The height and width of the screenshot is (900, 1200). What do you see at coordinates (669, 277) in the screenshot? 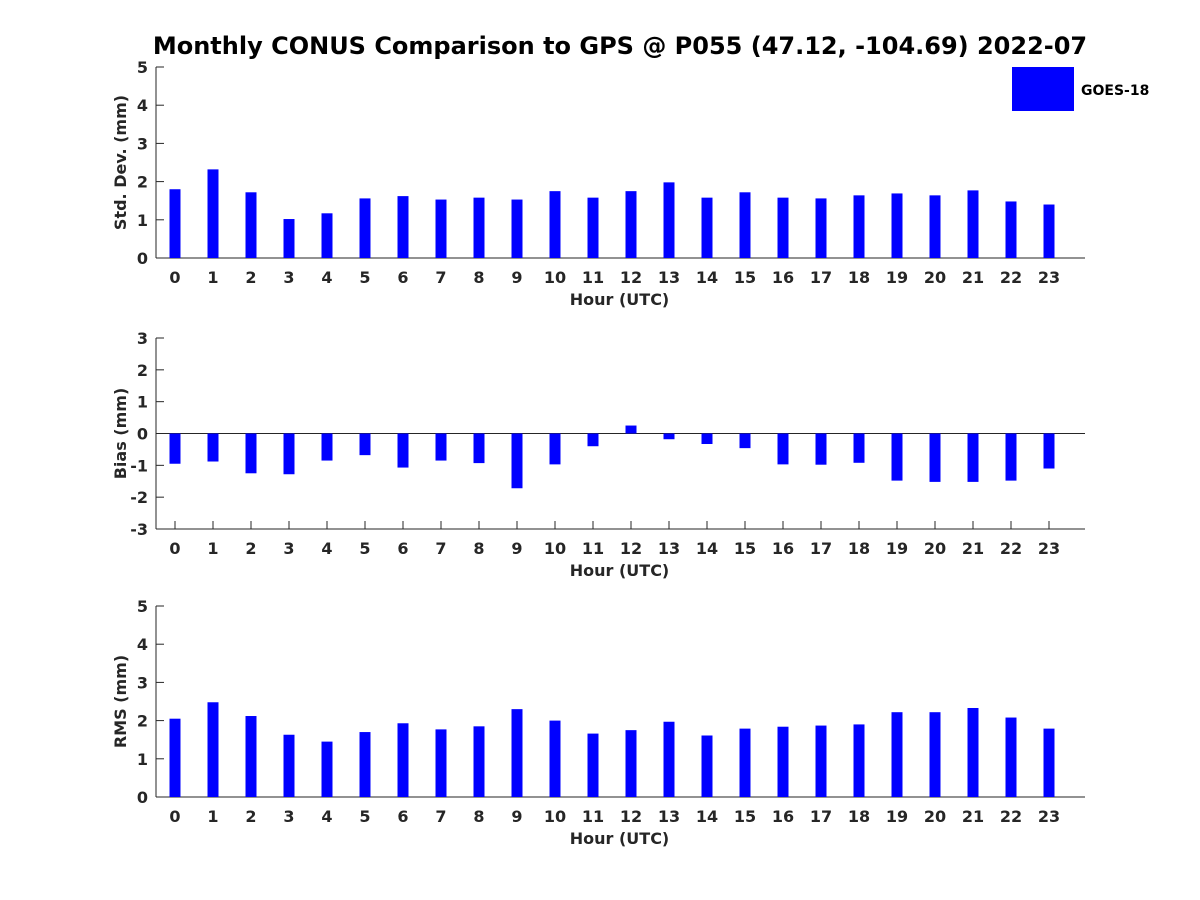
I see `stddev-x-tick-label: 13` at bounding box center [669, 277].